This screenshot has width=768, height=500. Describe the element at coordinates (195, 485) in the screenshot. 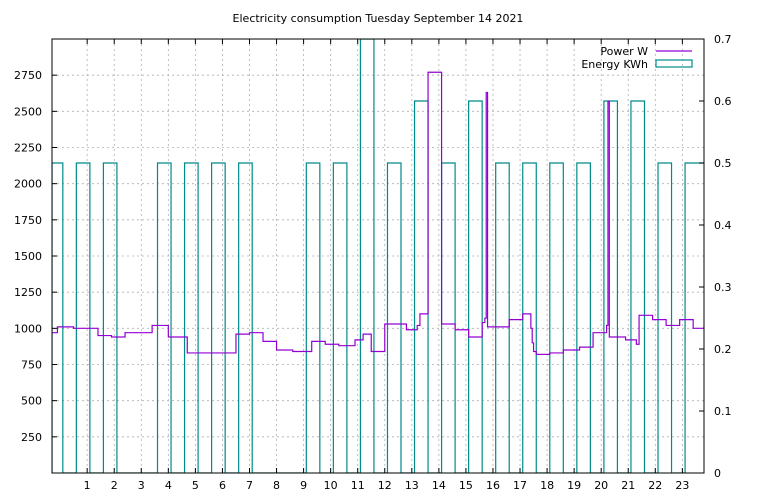

I see `x-tick-label: 5` at that location.